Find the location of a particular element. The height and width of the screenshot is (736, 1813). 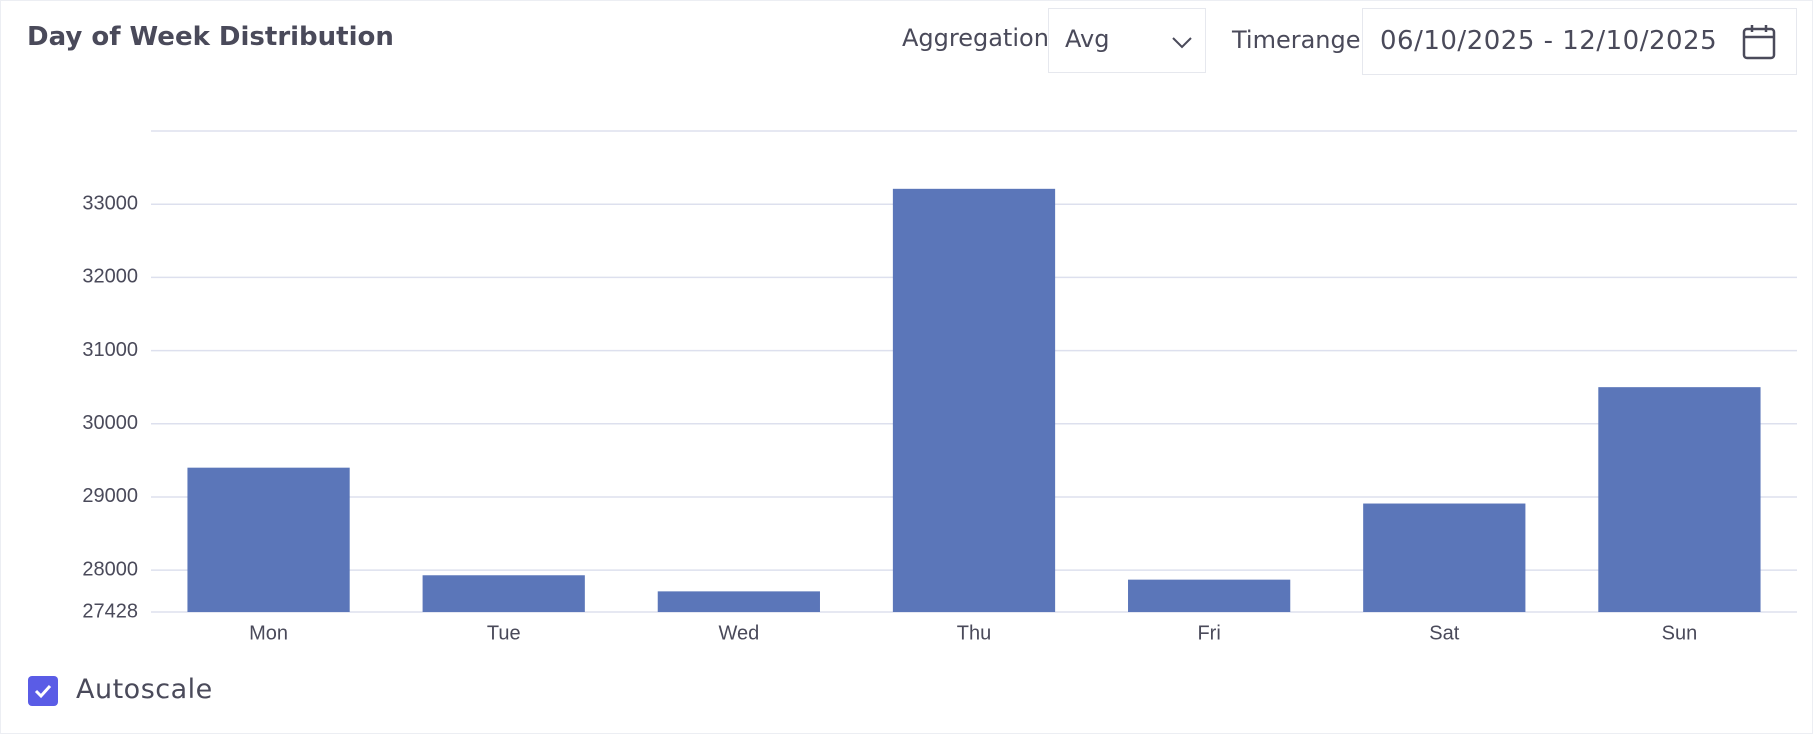

x-tick-label: Thu is located at coordinates (974, 633).